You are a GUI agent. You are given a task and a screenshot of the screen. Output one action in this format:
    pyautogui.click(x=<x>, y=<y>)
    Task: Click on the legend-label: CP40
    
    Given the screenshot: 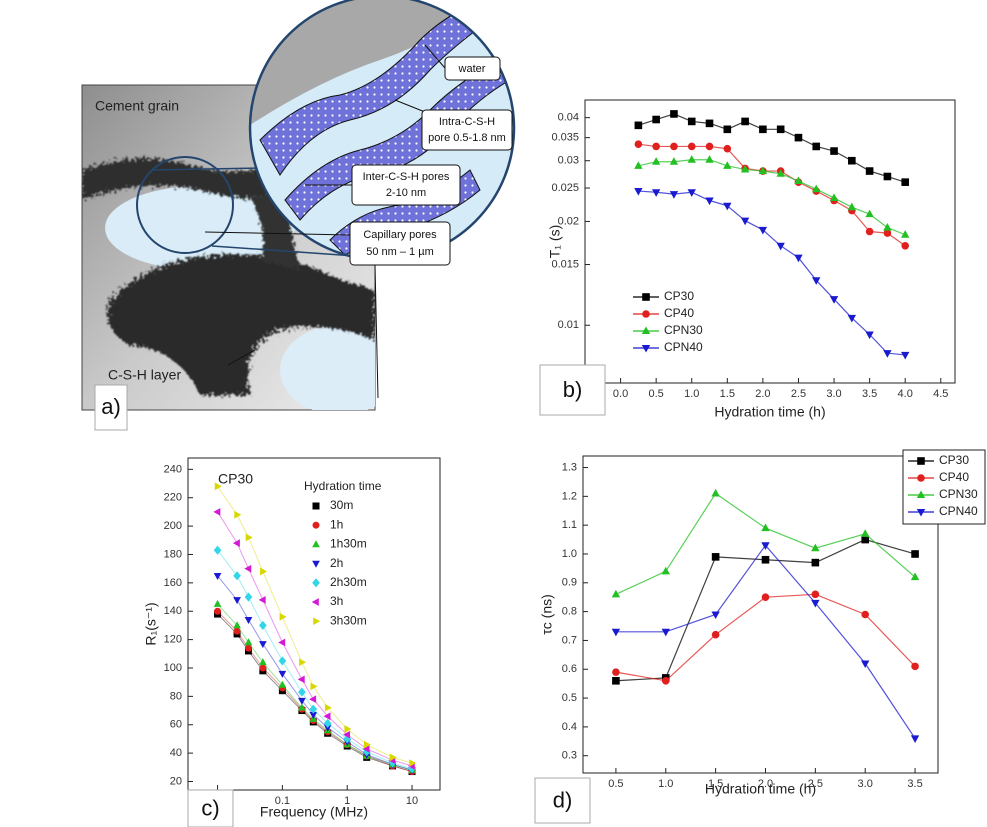 What is the action you would take?
    pyautogui.click(x=679, y=313)
    